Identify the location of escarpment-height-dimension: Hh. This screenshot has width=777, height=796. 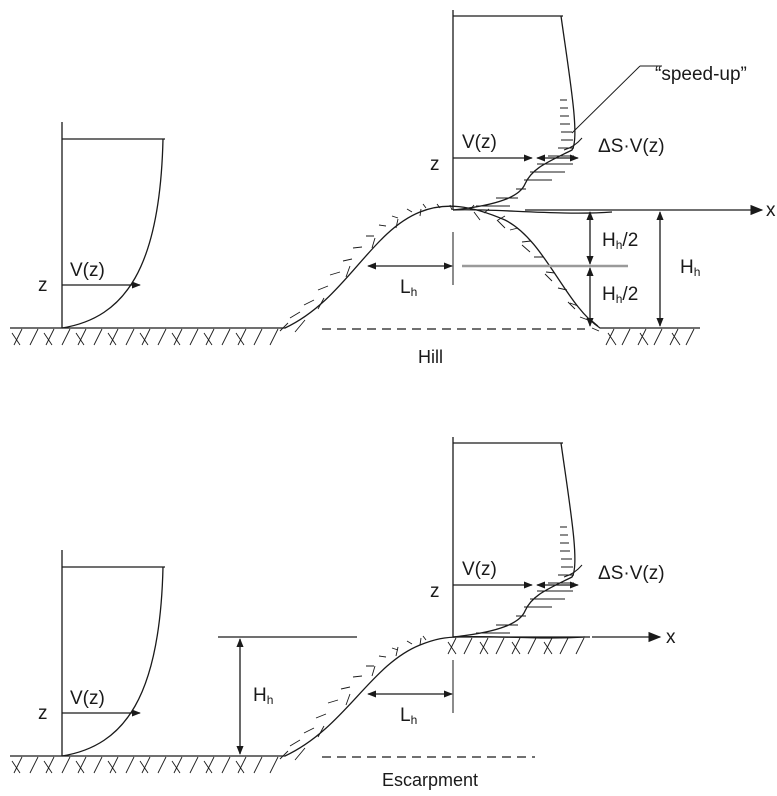
(254, 696).